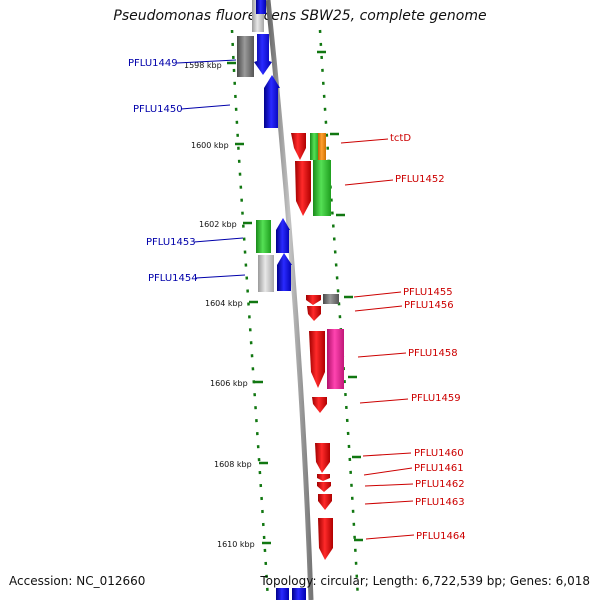 The image size is (600, 600). What do you see at coordinates (173, 278) in the screenshot?
I see `label-pflu1454: PFLU1454` at bounding box center [173, 278].